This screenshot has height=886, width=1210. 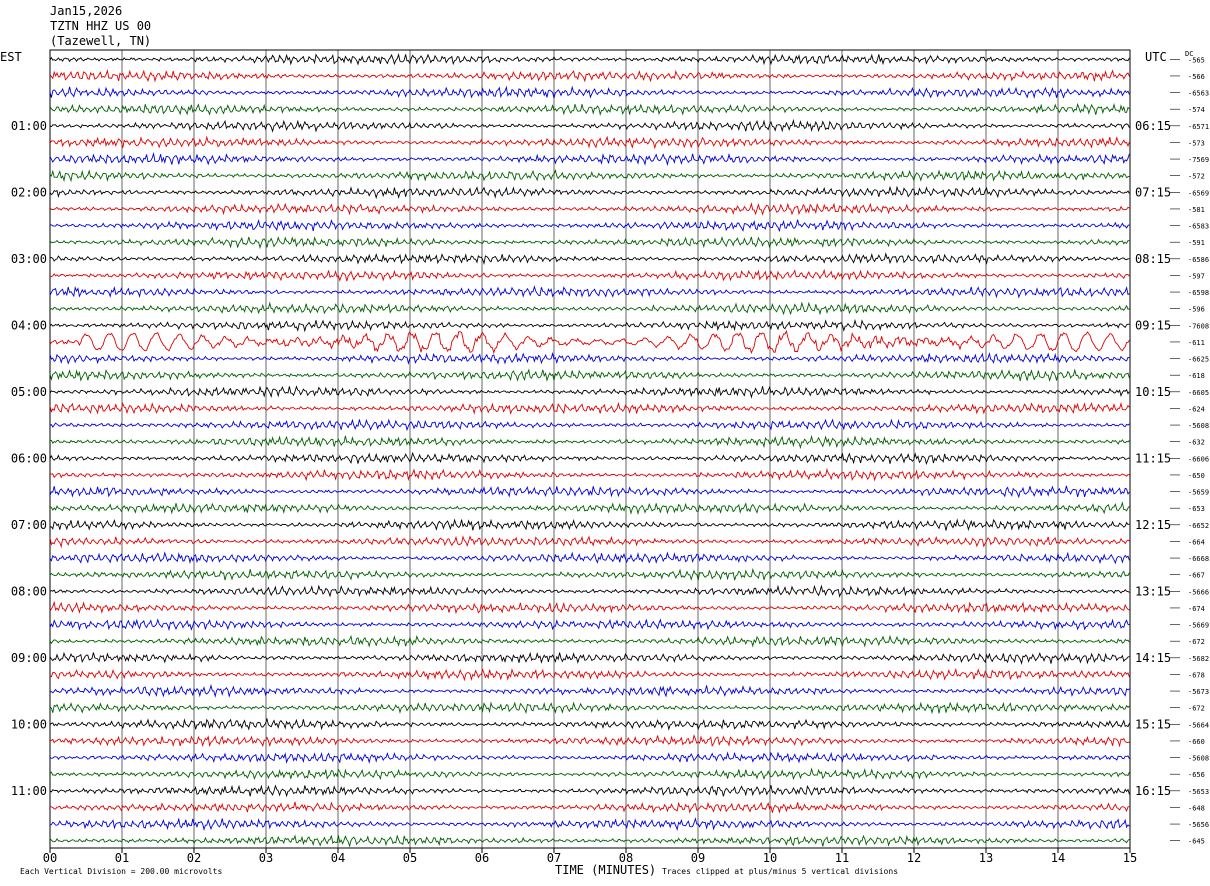 What do you see at coordinates (1196, 210) in the screenshot?
I see `dc-offset-label: -581` at bounding box center [1196, 210].